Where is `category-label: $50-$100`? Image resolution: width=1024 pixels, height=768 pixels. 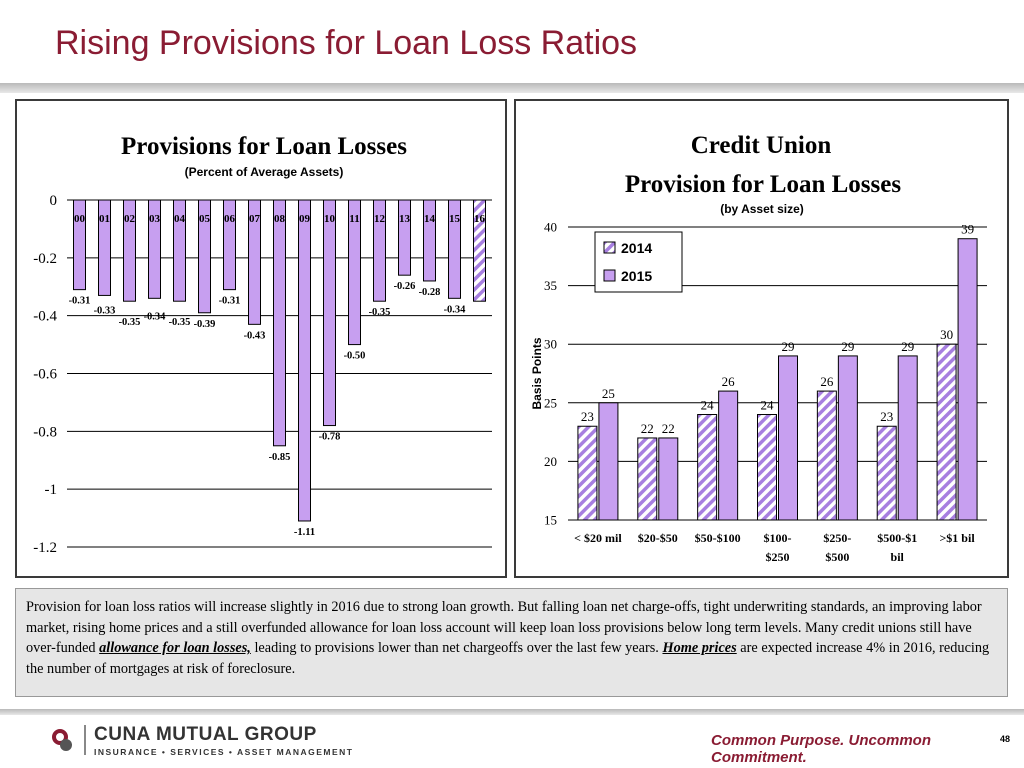
category-label: $50-$100 is located at coordinates (718, 538).